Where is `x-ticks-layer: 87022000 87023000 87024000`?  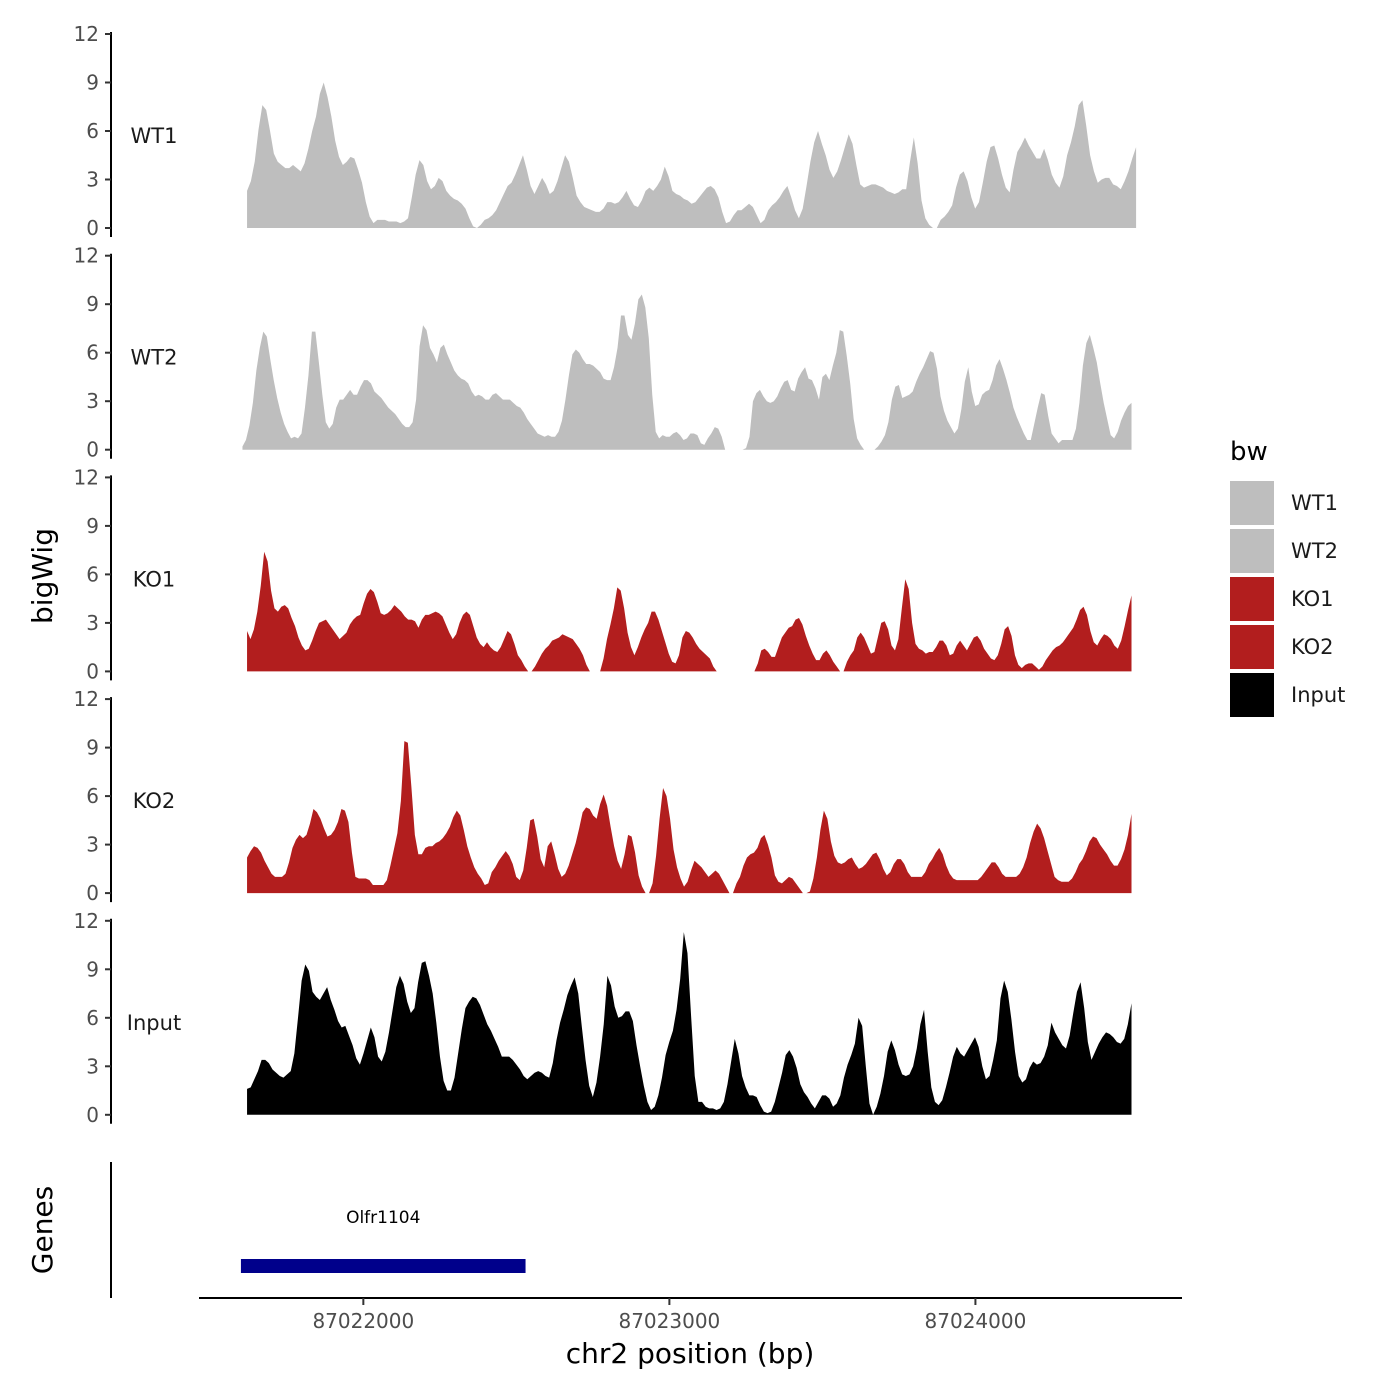
x-ticks-layer: 87022000 87023000 87024000 is located at coordinates (669, 1315).